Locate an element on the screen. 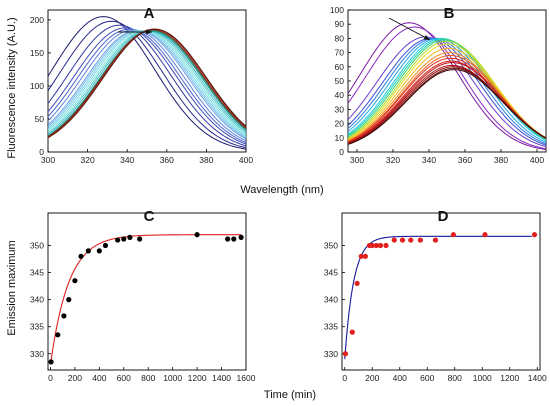 Image resolution: width=550 pixels, height=406 pixels. panel-c-x-tick-label: 1000 is located at coordinates (172, 378).